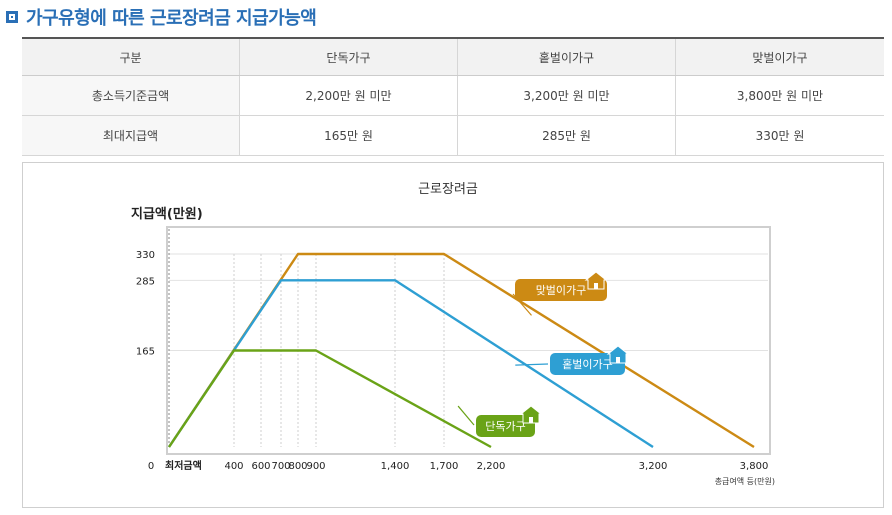 The width and height of the screenshot is (892, 515). Describe the element at coordinates (315, 466) in the screenshot. I see `x-tick-label: 900` at that location.